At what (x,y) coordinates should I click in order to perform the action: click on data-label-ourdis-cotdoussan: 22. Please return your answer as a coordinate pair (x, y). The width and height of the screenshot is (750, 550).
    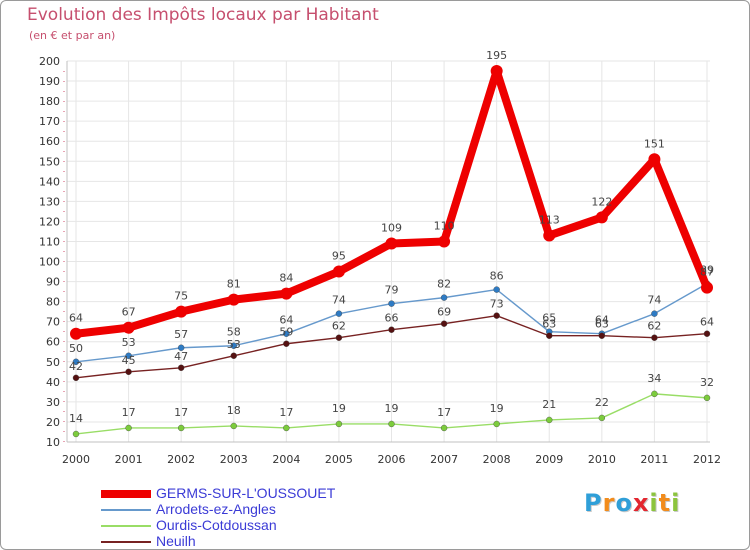
    Looking at the image, I should click on (602, 402).